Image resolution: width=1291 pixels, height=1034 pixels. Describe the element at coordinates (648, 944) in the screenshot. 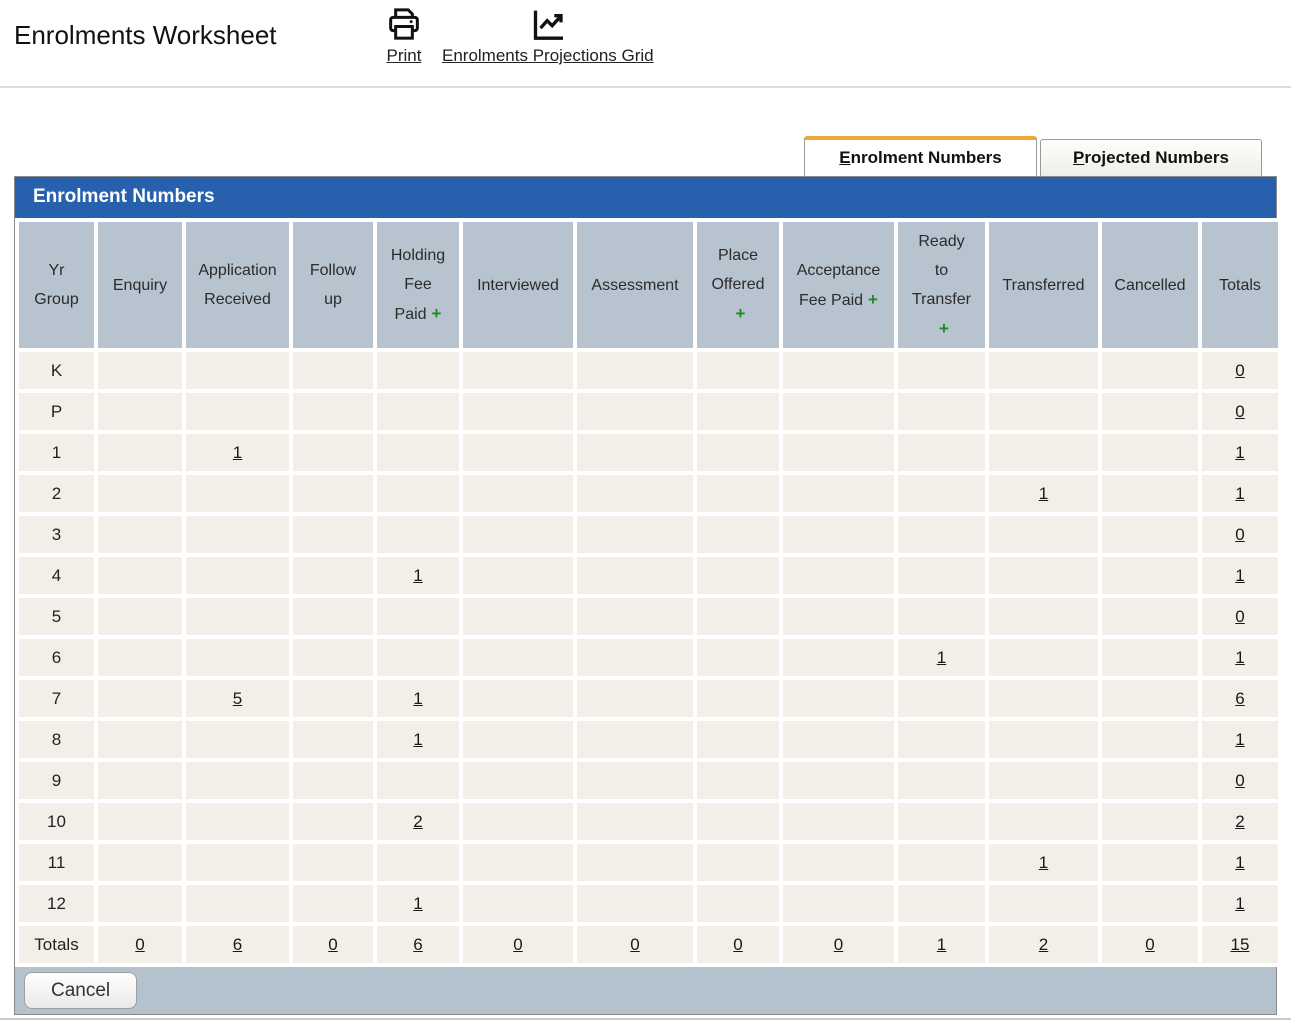

I see `totals-row: Totals 0 6 0 6 0 0 0 0 1 2 0 15` at that location.